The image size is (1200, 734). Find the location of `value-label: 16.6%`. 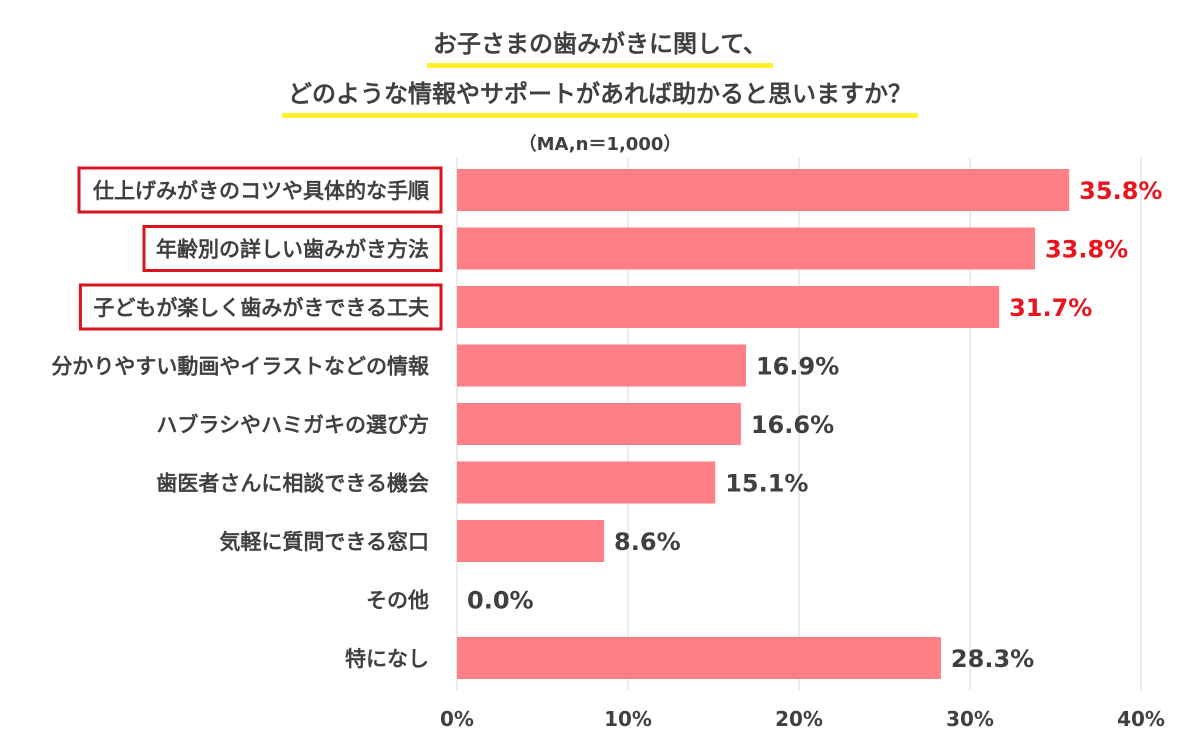

value-label: 16.6% is located at coordinates (792, 425).